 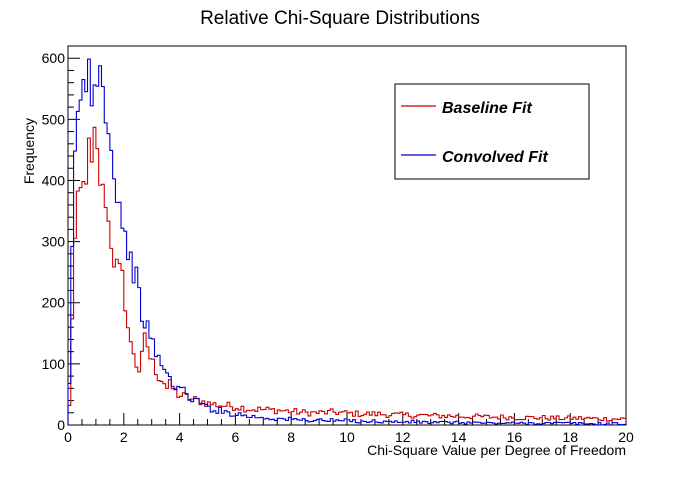 What do you see at coordinates (54, 119) in the screenshot?
I see `y-tick-label: 500` at bounding box center [54, 119].